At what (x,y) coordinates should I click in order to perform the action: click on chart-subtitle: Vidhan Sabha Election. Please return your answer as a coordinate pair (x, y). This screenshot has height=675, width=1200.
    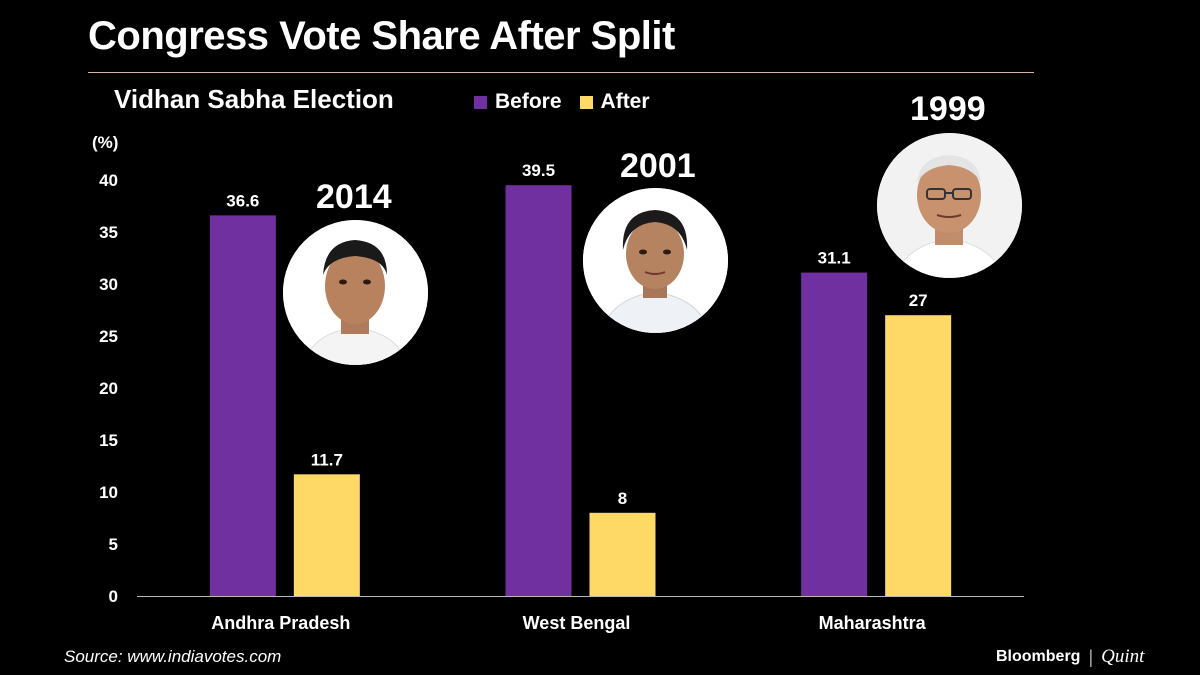
    Looking at the image, I should click on (254, 99).